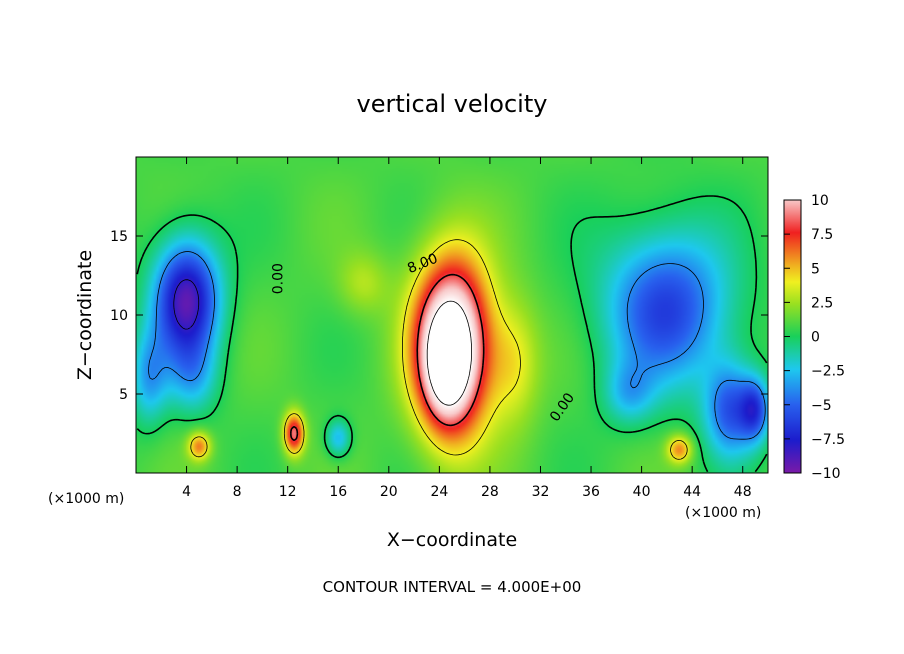  I want to click on x-tick-label: 28, so click(490, 492).